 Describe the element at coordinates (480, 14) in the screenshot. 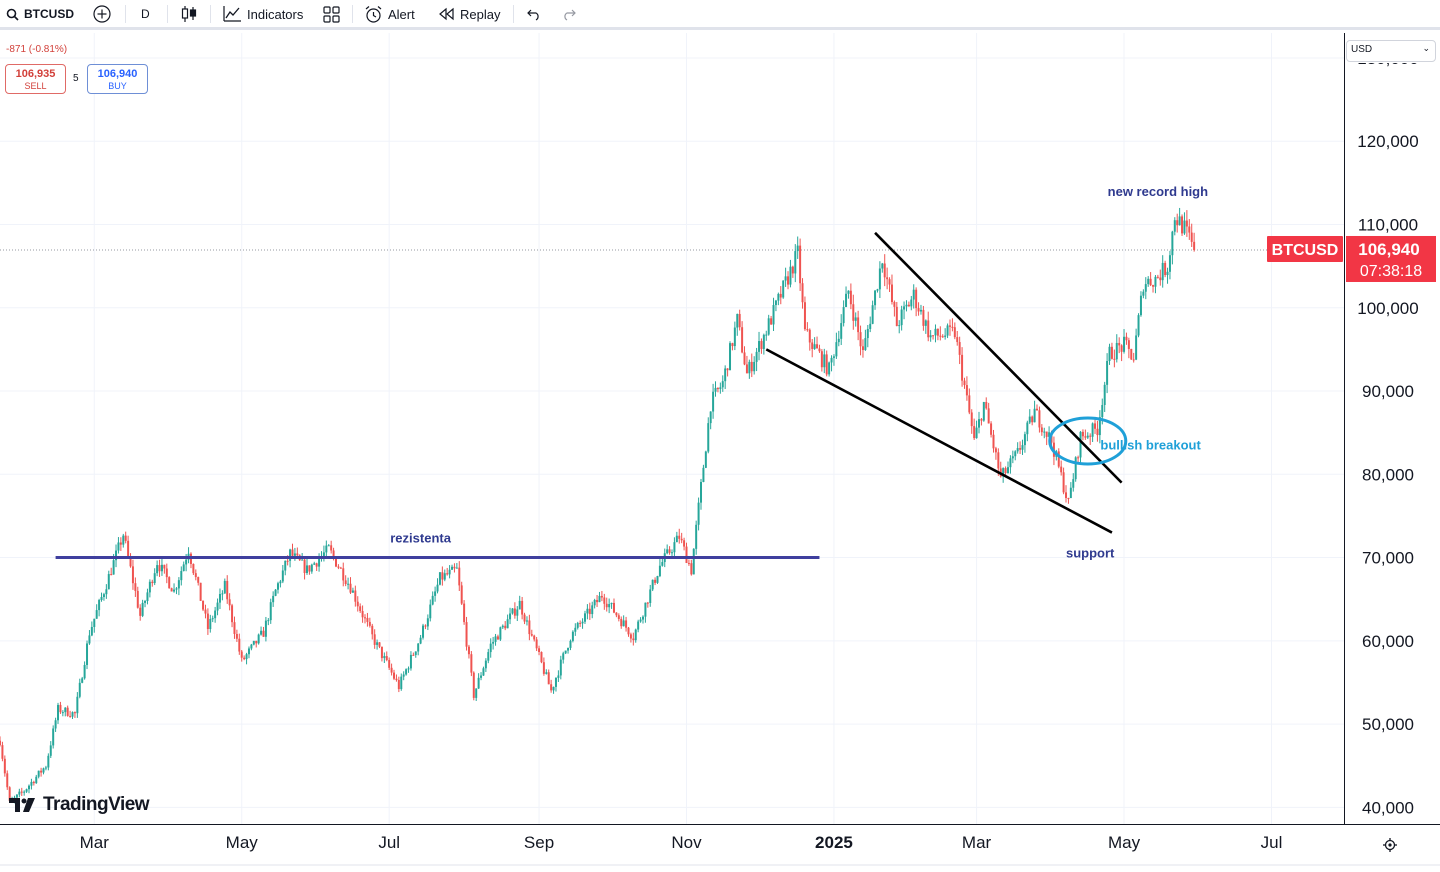

I see `replay-label: Replay` at that location.